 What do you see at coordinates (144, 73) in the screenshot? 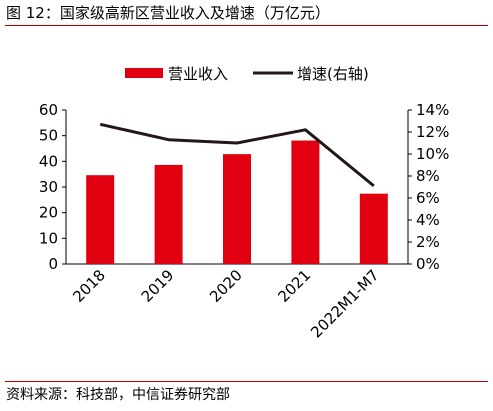
I see `legend-bar-swatch` at bounding box center [144, 73].